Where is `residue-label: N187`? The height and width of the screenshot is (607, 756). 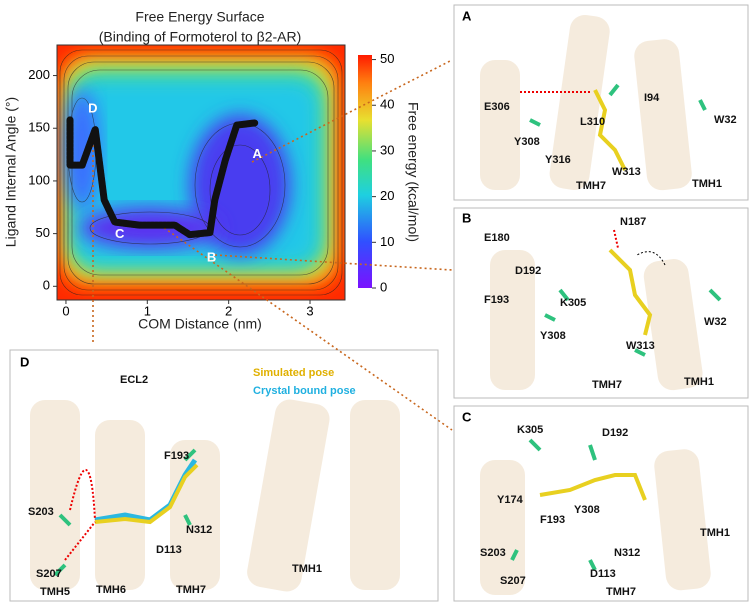
residue-label: N187 is located at coordinates (633, 222).